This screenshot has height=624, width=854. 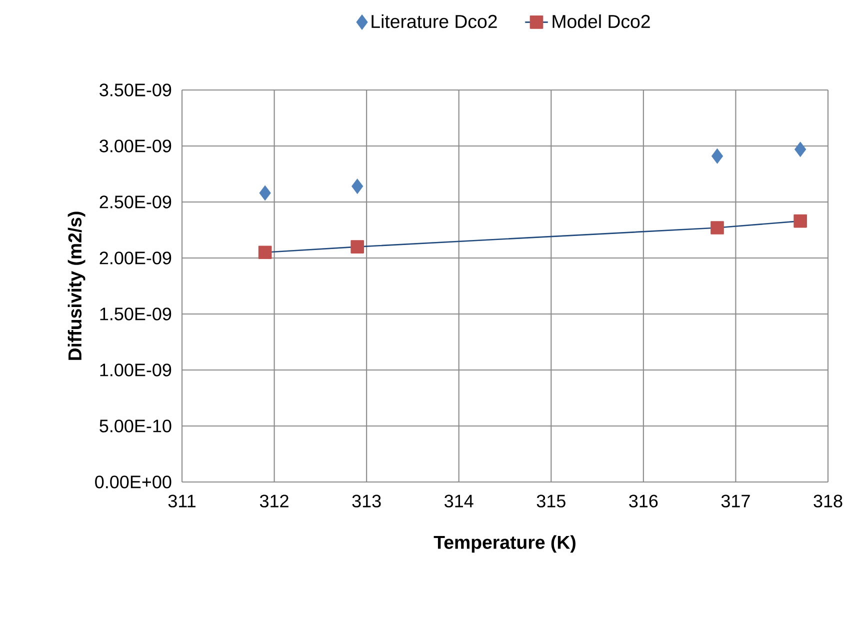 I want to click on y-tick-label: 1.00E-09, so click(x=136, y=370).